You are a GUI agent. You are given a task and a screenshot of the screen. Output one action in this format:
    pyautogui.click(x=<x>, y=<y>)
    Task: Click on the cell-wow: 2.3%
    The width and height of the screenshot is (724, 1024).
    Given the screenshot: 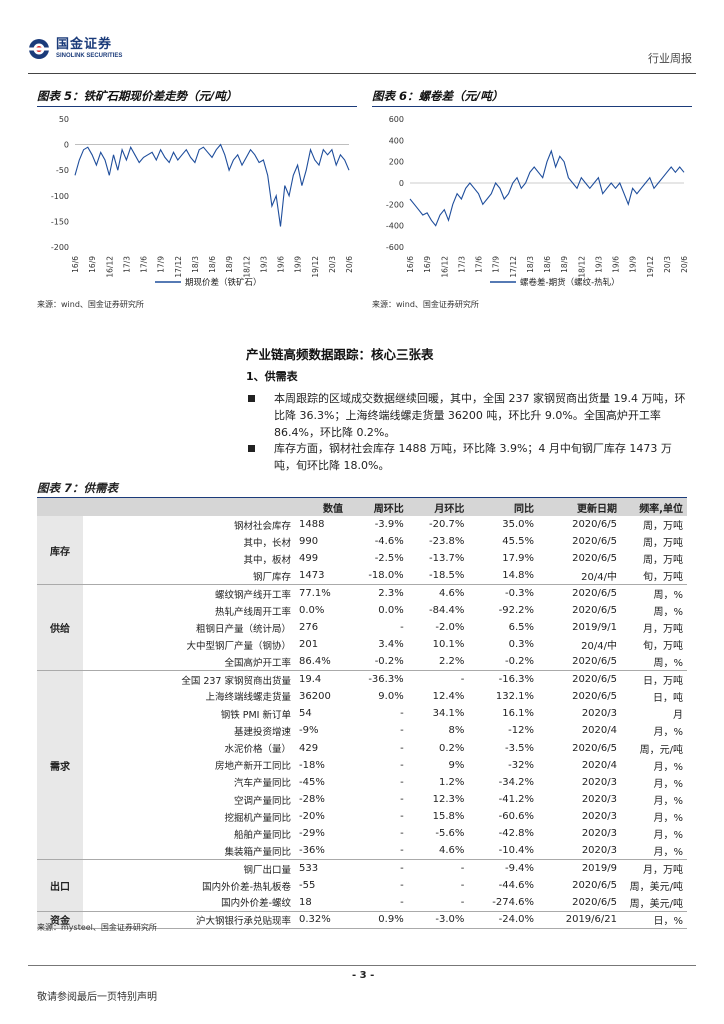 What is the action you would take?
    pyautogui.click(x=391, y=594)
    